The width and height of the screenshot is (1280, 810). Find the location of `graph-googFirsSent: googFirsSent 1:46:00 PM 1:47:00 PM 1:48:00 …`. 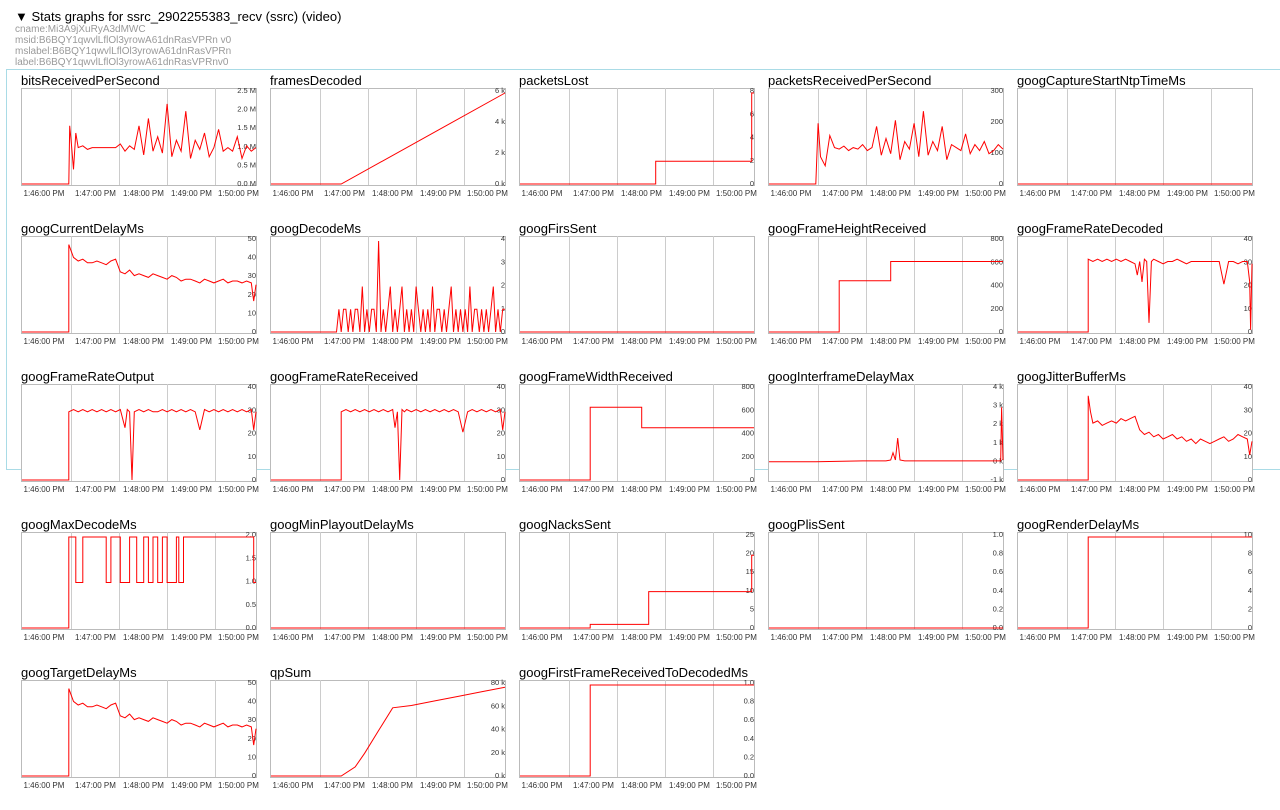

graph-googFirsSent: googFirsSent 1:46:00 PM 1:47:00 PM 1:48:00 … is located at coordinates (639, 292).